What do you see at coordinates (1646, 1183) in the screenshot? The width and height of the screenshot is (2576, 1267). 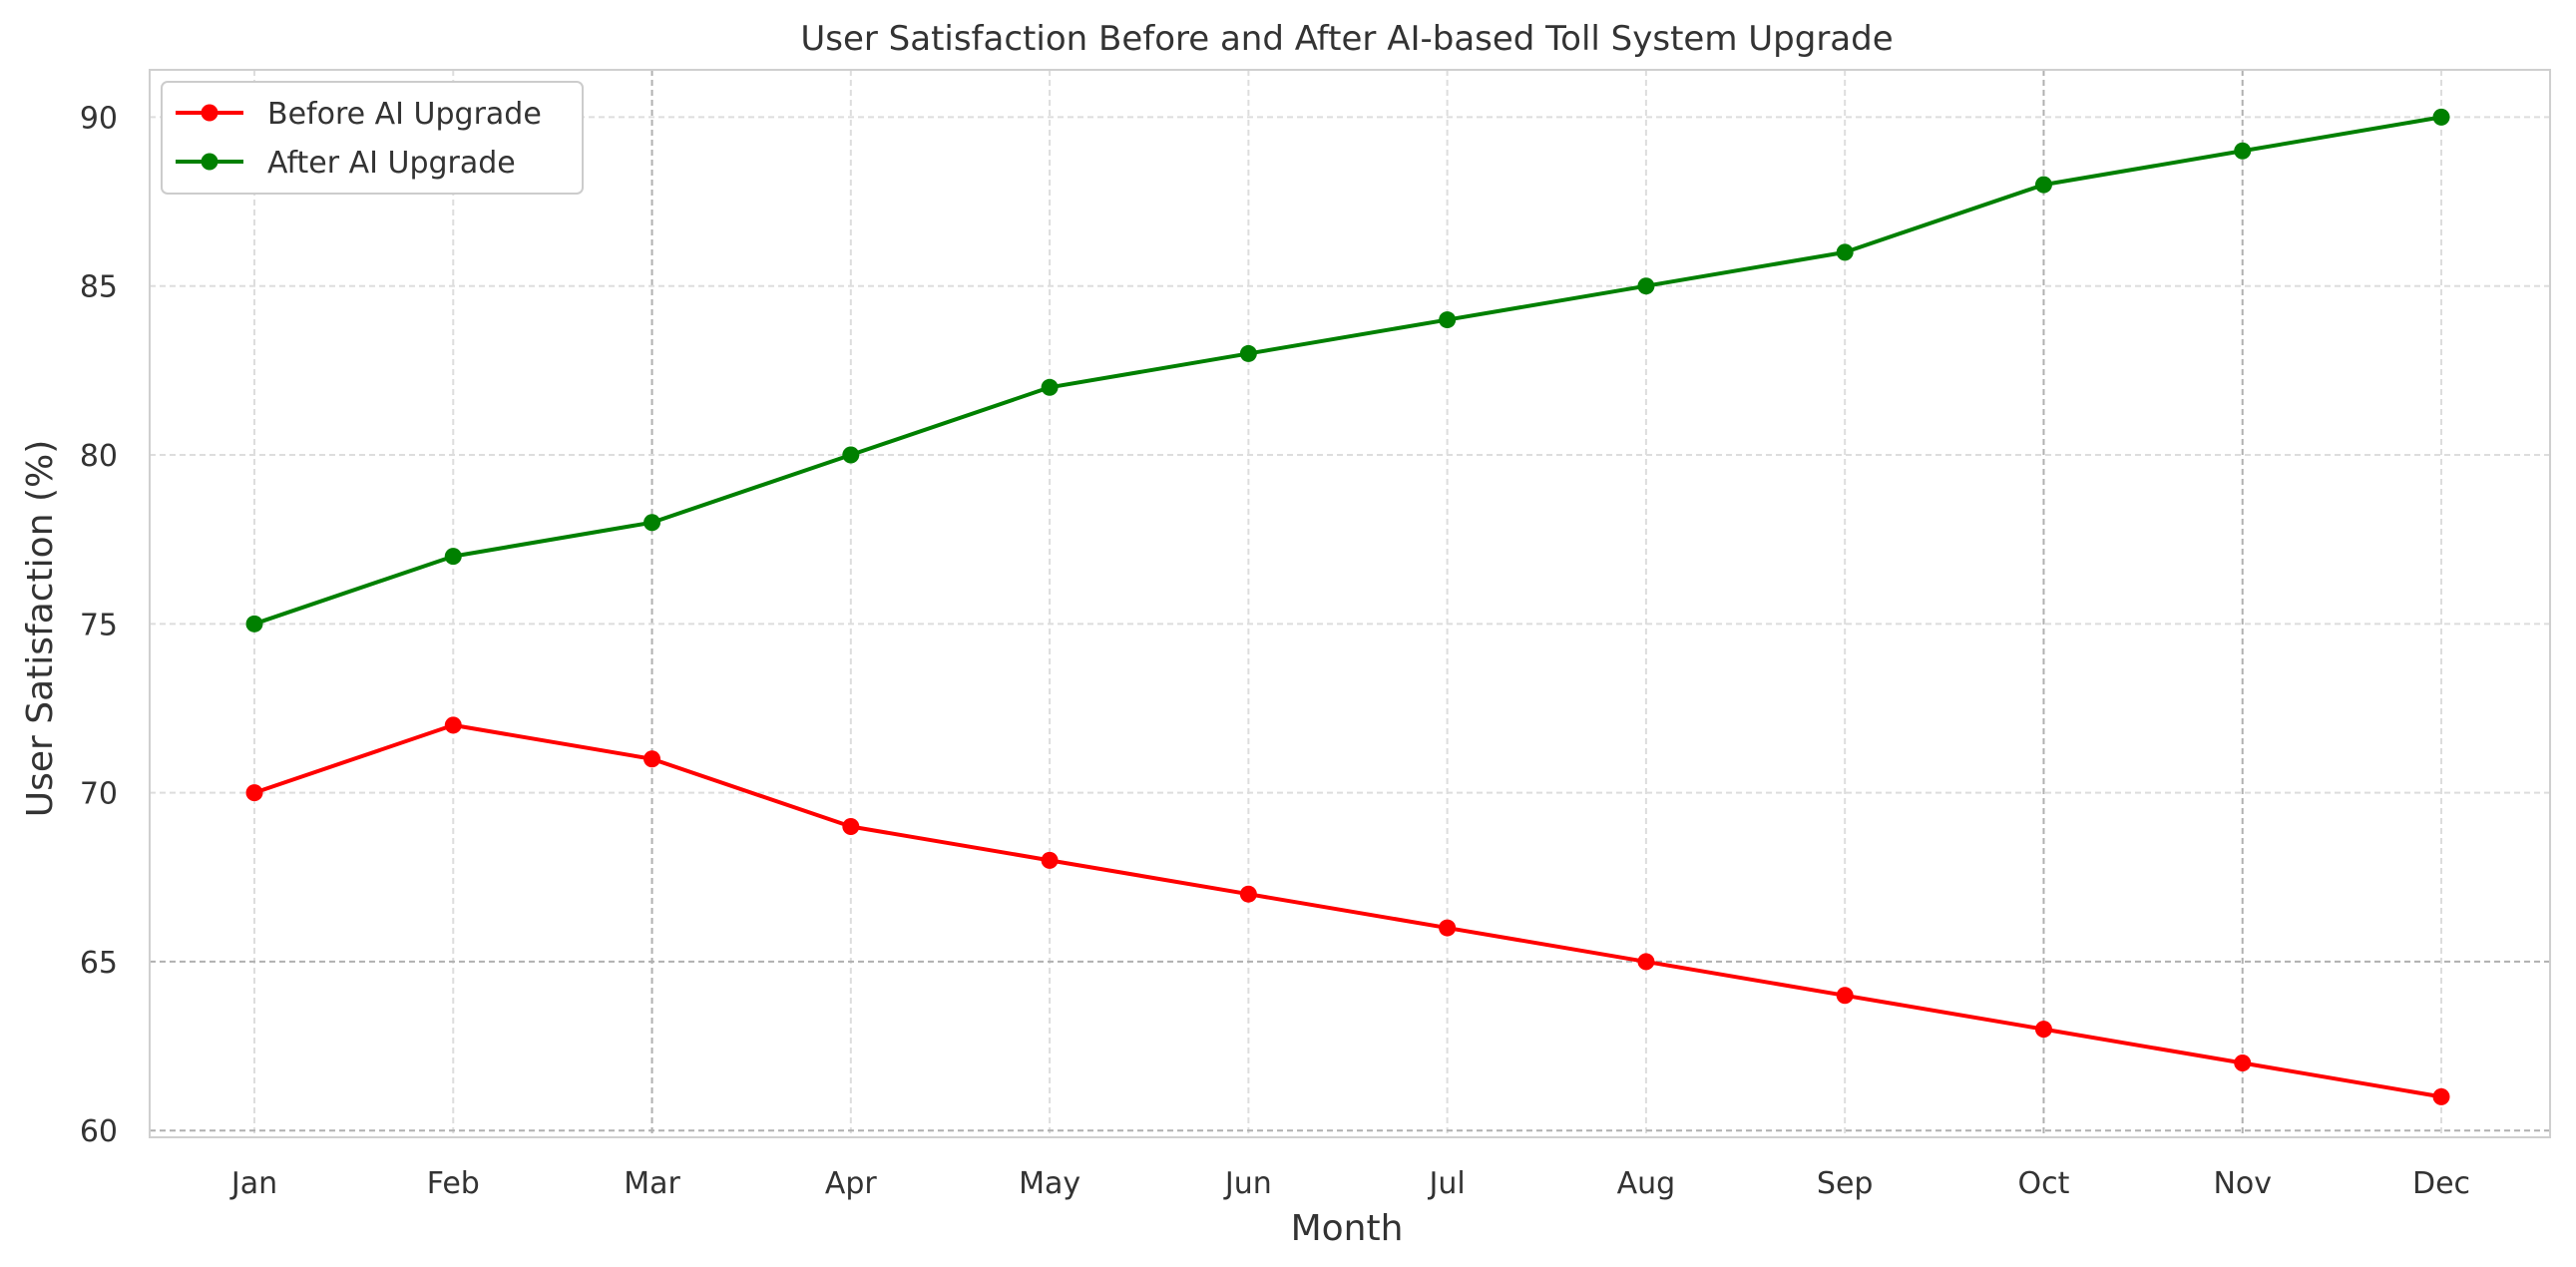 I see `x-tick-label: Aug` at bounding box center [1646, 1183].